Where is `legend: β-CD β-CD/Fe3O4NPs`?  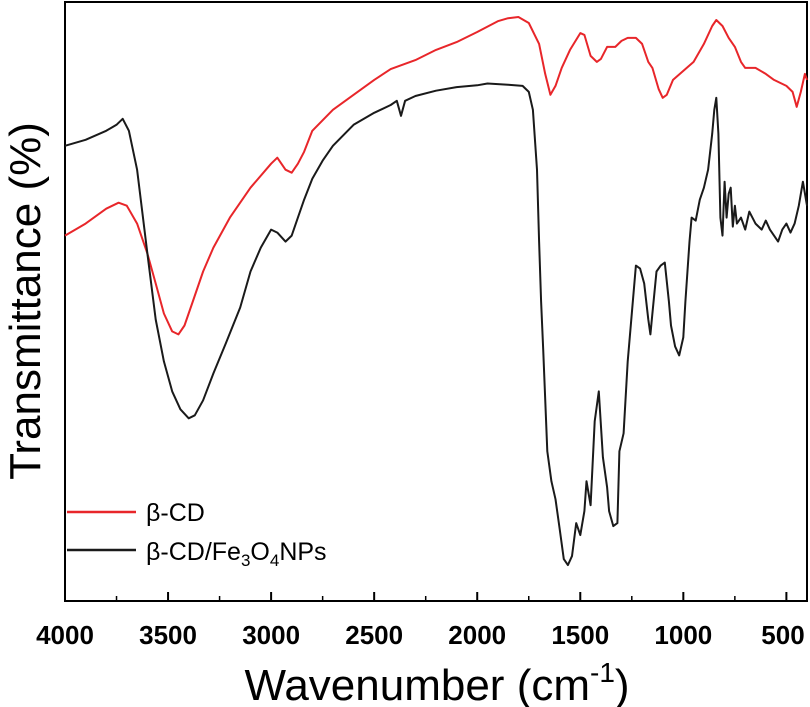
legend: β-CD β-CD/Fe3O4NPs is located at coordinates (197, 534).